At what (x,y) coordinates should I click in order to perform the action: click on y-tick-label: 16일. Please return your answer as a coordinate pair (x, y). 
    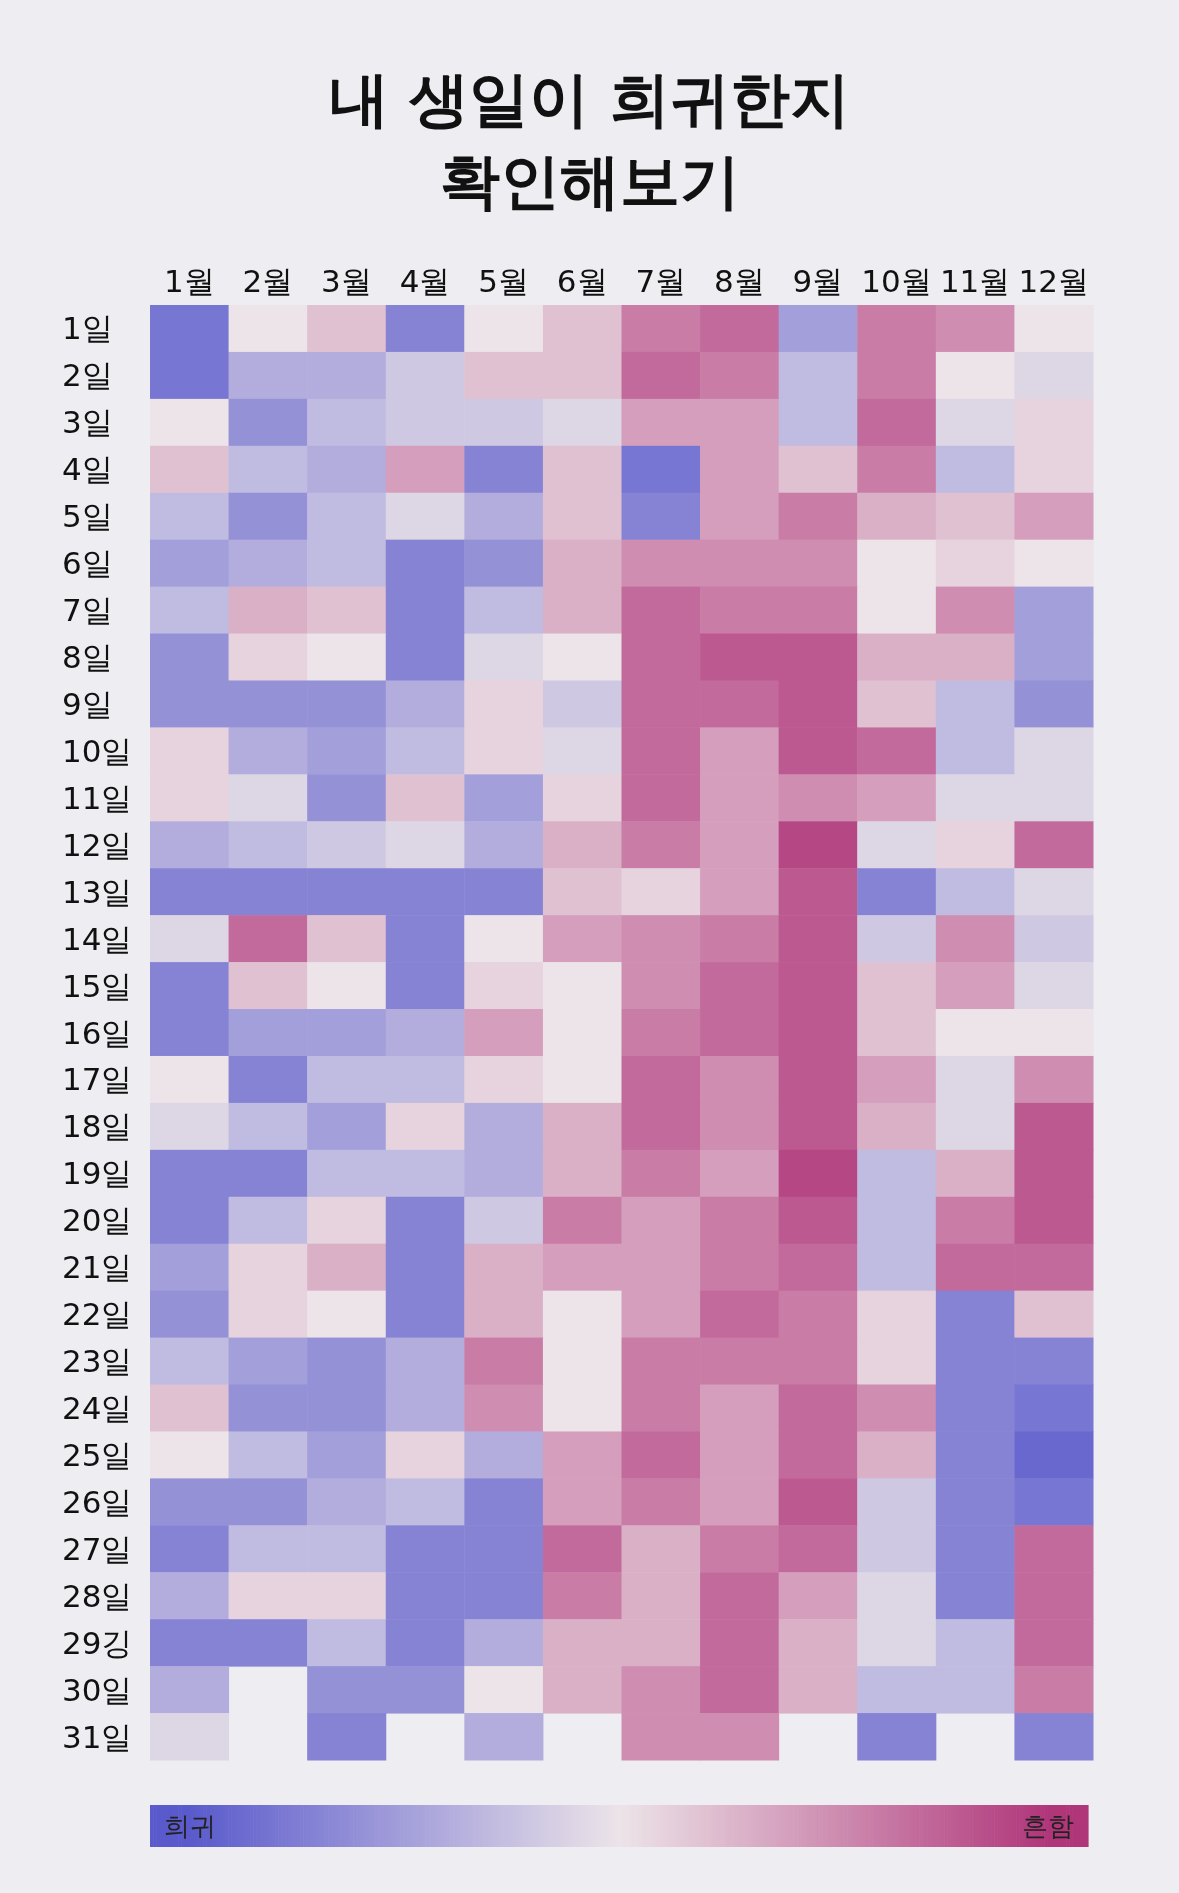
    Looking at the image, I should click on (97, 1032).